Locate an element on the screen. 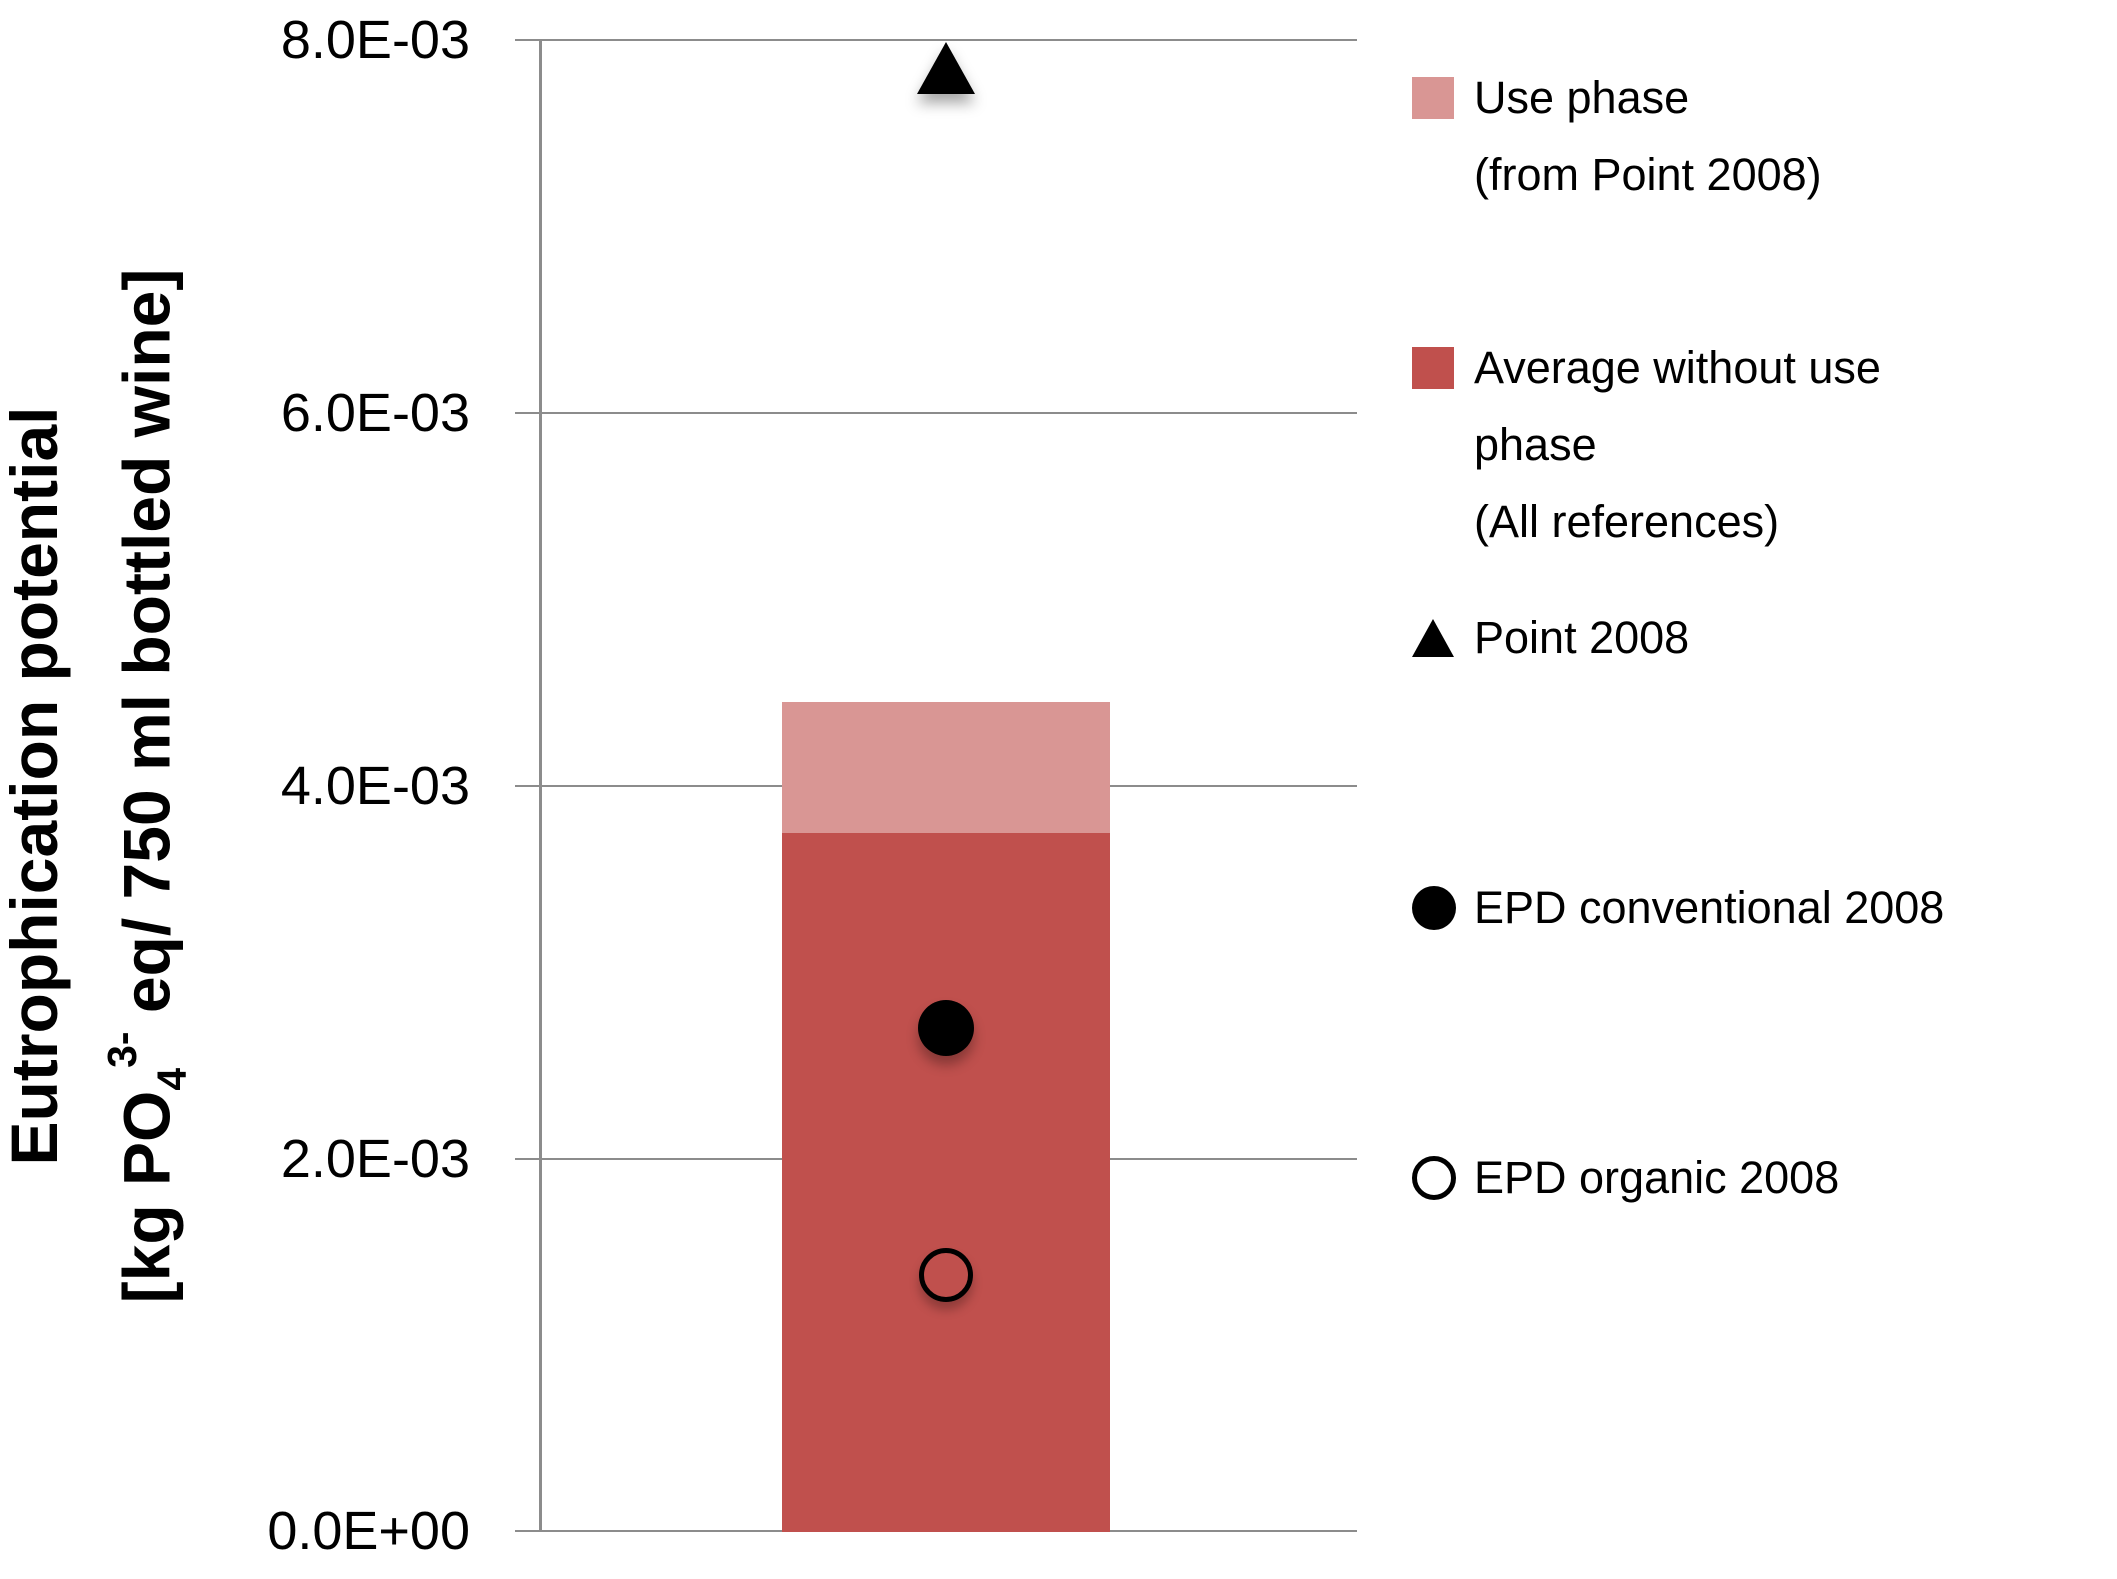 This screenshot has width=2117, height=1579. epd-organic-circle-marker is located at coordinates (946, 1275).